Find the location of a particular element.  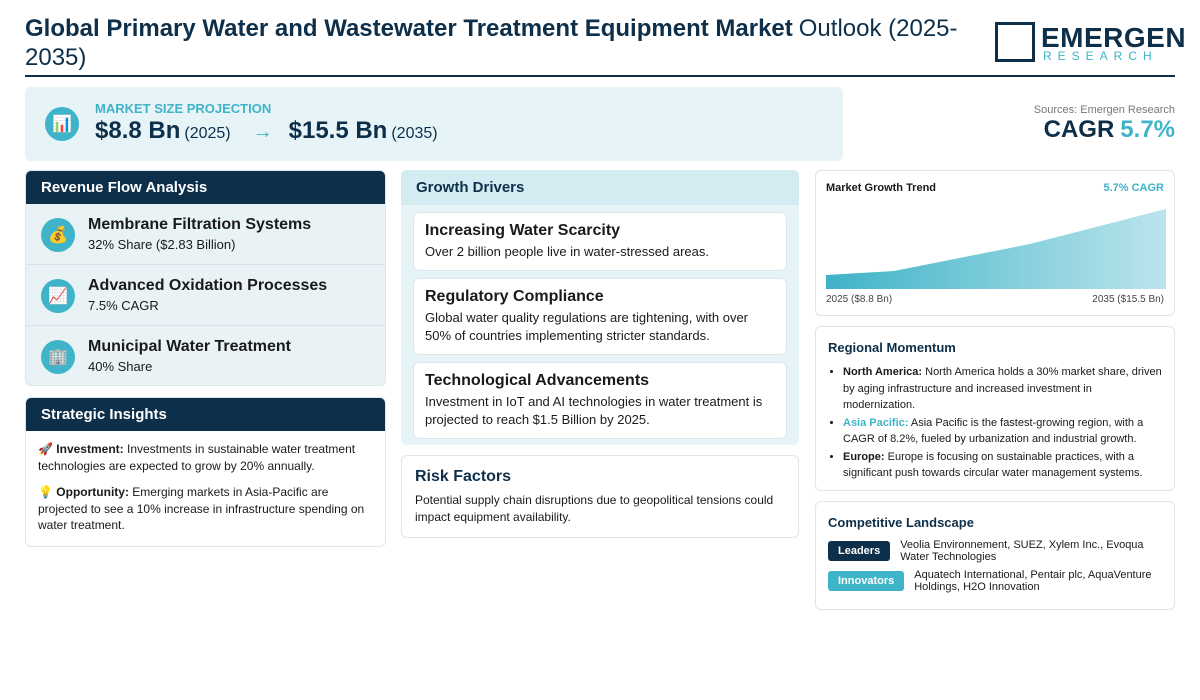

logo: EMERGEN RESEARCH is located at coordinates (1090, 43).